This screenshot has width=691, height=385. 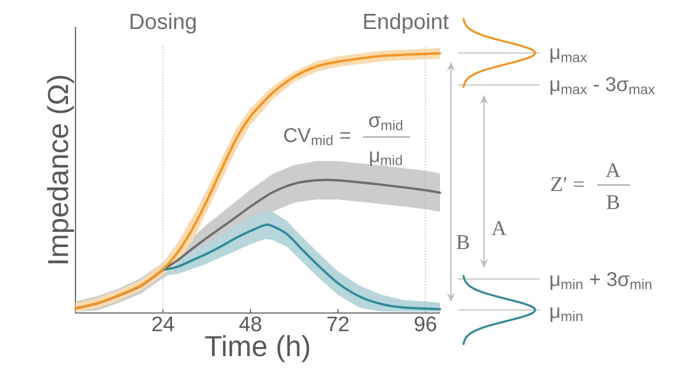 What do you see at coordinates (602, 86) in the screenshot?
I see `text: μ$_{max}$ - 3σ$_{max}$` at bounding box center [602, 86].